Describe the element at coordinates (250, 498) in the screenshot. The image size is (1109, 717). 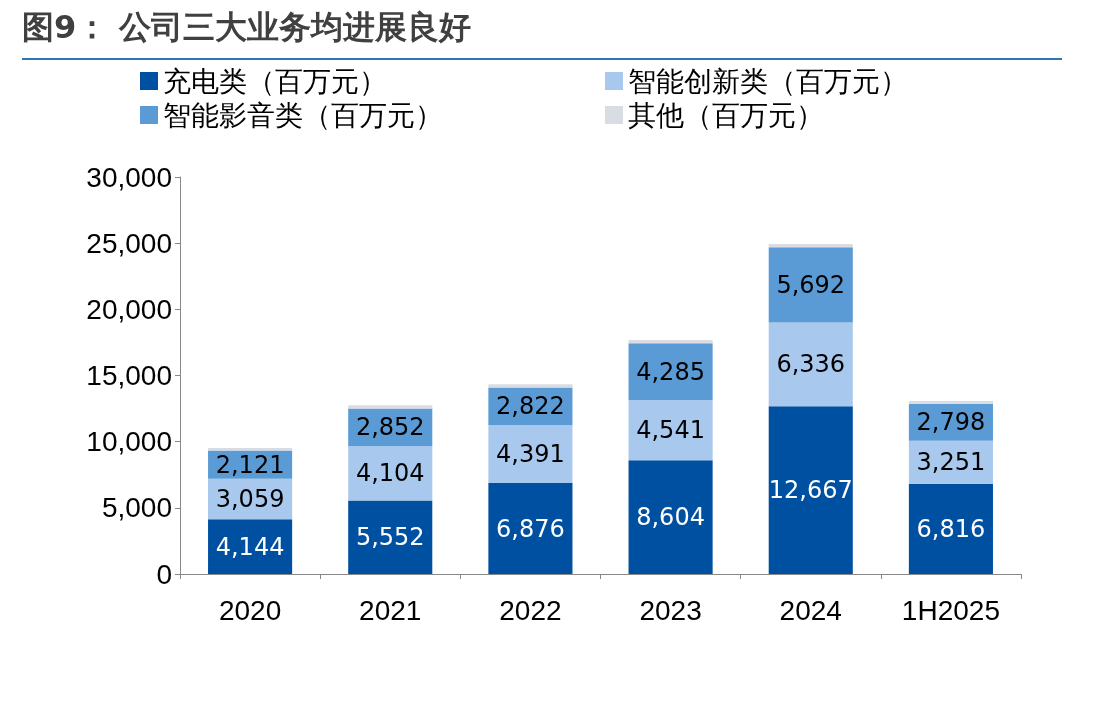
I see `data-label: 3,059` at that location.